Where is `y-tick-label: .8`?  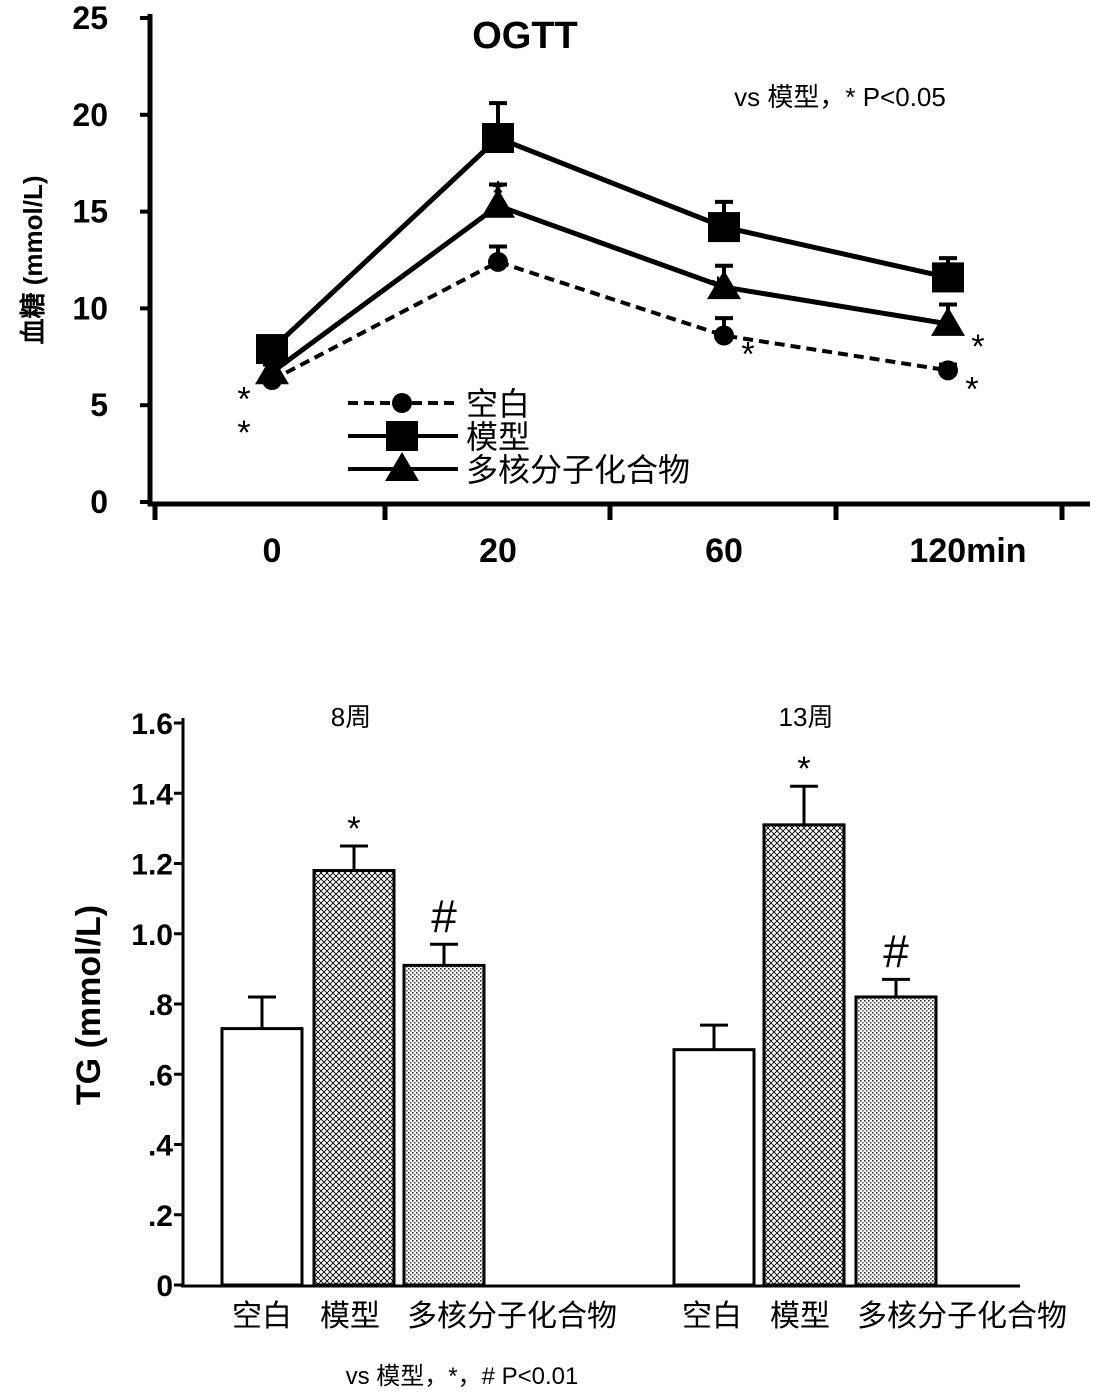
y-tick-label: .8 is located at coordinates (160, 1005).